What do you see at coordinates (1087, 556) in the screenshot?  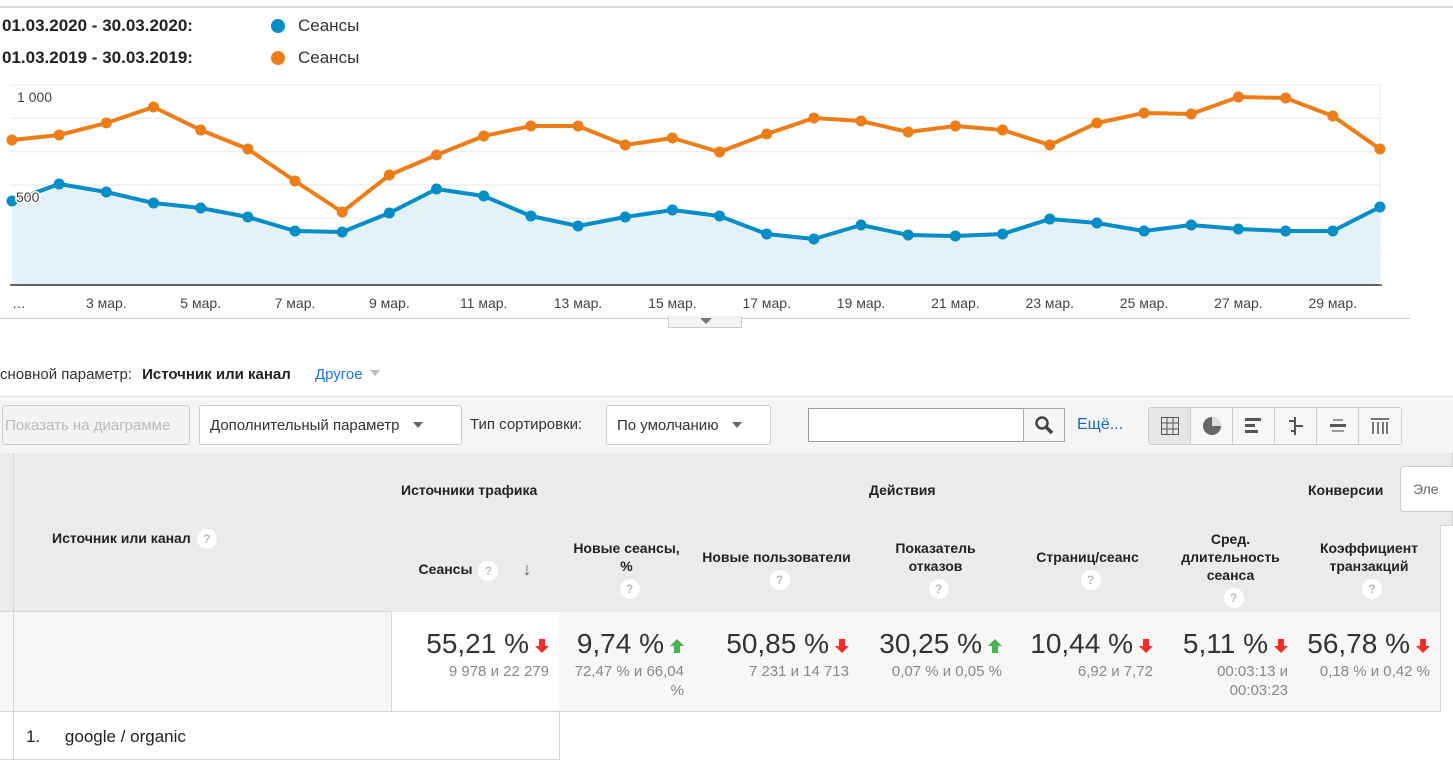 I see `column-header-label: Страниц/сеанс` at bounding box center [1087, 556].